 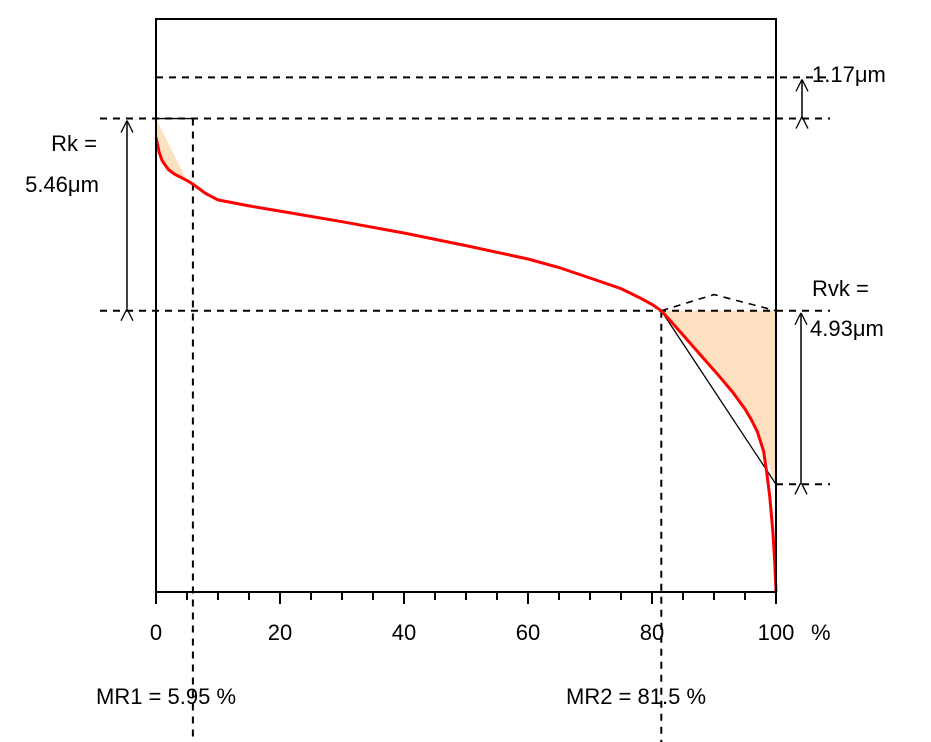 What do you see at coordinates (62, 184) in the screenshot?
I see `rk-value: 5.46μm` at bounding box center [62, 184].